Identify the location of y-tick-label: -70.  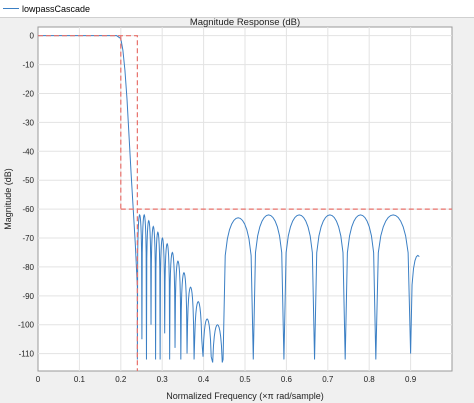
(28, 238).